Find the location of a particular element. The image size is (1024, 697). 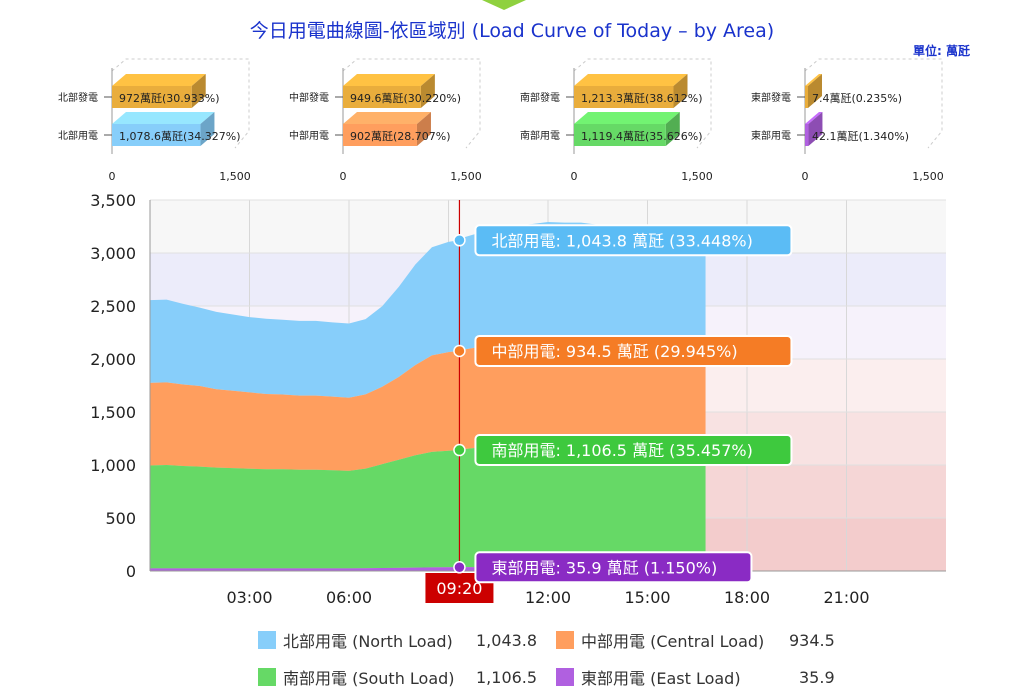

cursor-point-central is located at coordinates (459, 351).